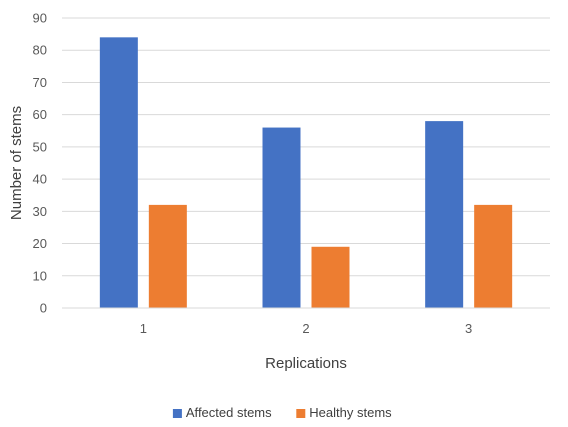  I want to click on y-tick-label: 10, so click(40, 275).